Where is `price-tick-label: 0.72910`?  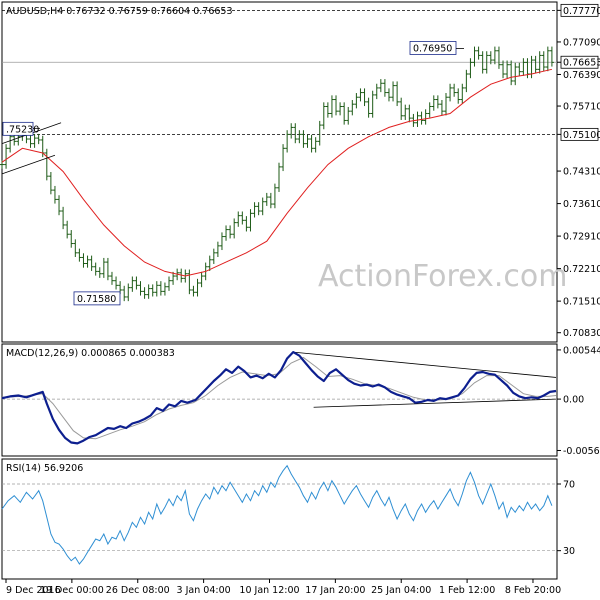 price-tick-label: 0.72910 is located at coordinates (581, 237).